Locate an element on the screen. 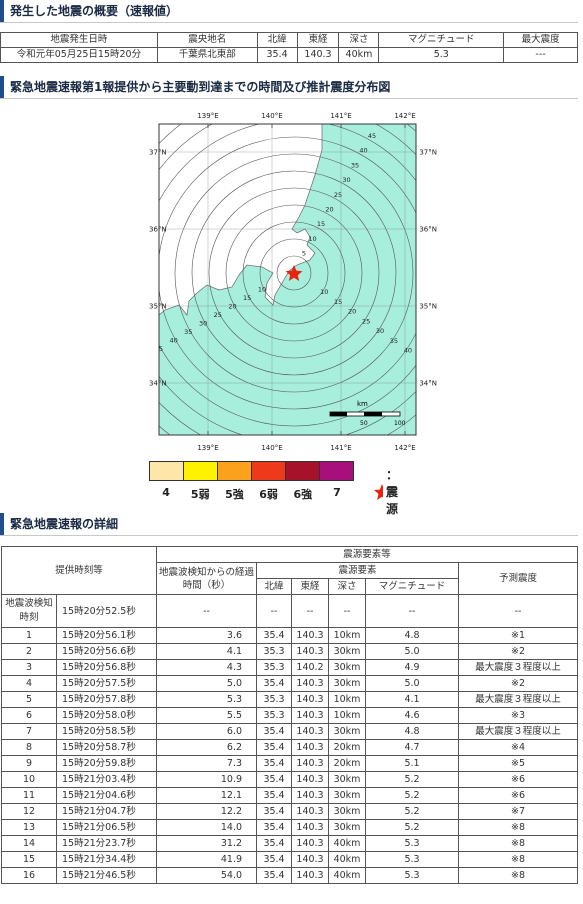 The height and width of the screenshot is (904, 583). scale-tick-label: 100 is located at coordinates (400, 423).